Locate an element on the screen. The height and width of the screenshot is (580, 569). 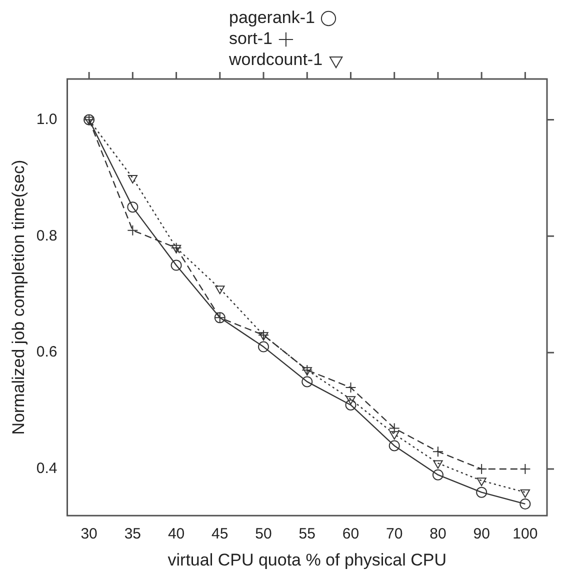
x-tick-label: 35 is located at coordinates (133, 534).